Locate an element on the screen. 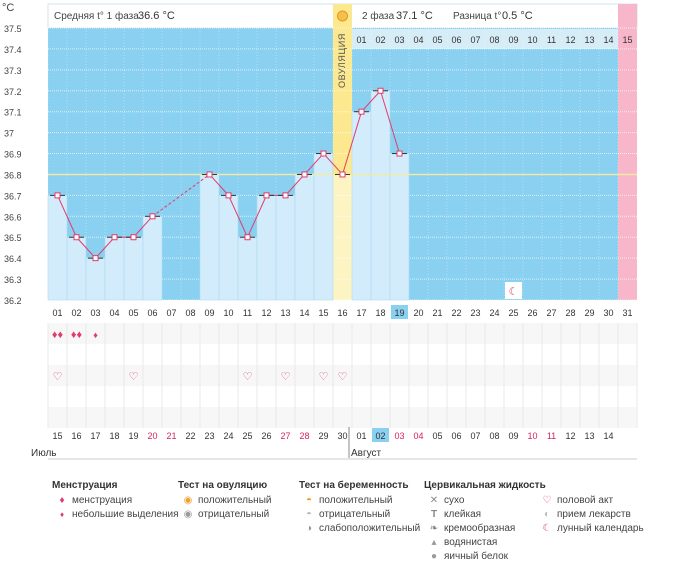 This screenshot has width=675, height=587. legend-item: кремообразная is located at coordinates (480, 528).